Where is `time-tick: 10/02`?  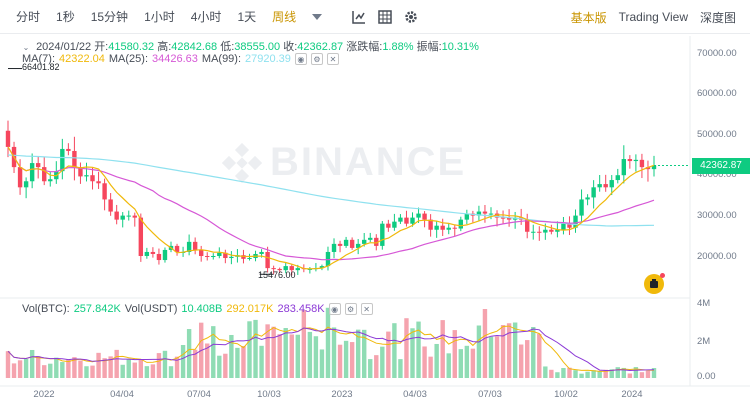
time-tick: 10/02 is located at coordinates (566, 394).